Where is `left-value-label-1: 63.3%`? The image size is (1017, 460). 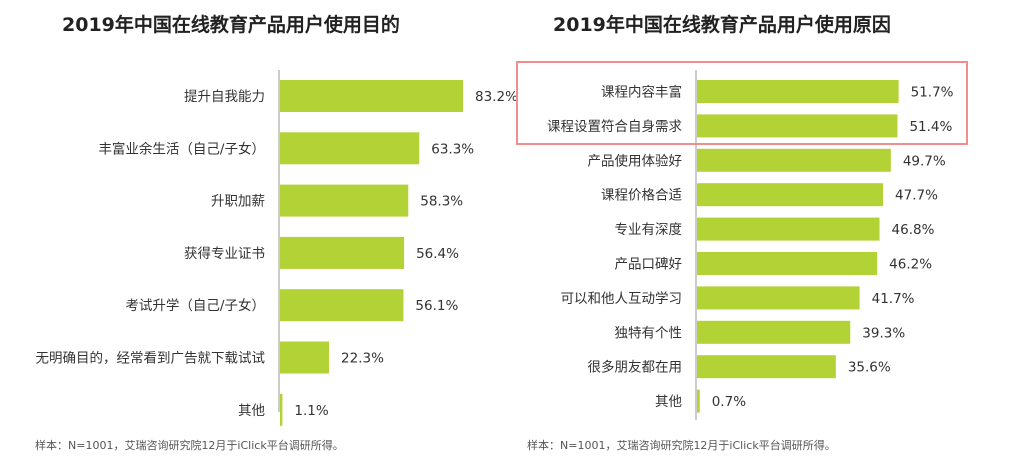
left-value-label-1: 63.3% is located at coordinates (452, 149).